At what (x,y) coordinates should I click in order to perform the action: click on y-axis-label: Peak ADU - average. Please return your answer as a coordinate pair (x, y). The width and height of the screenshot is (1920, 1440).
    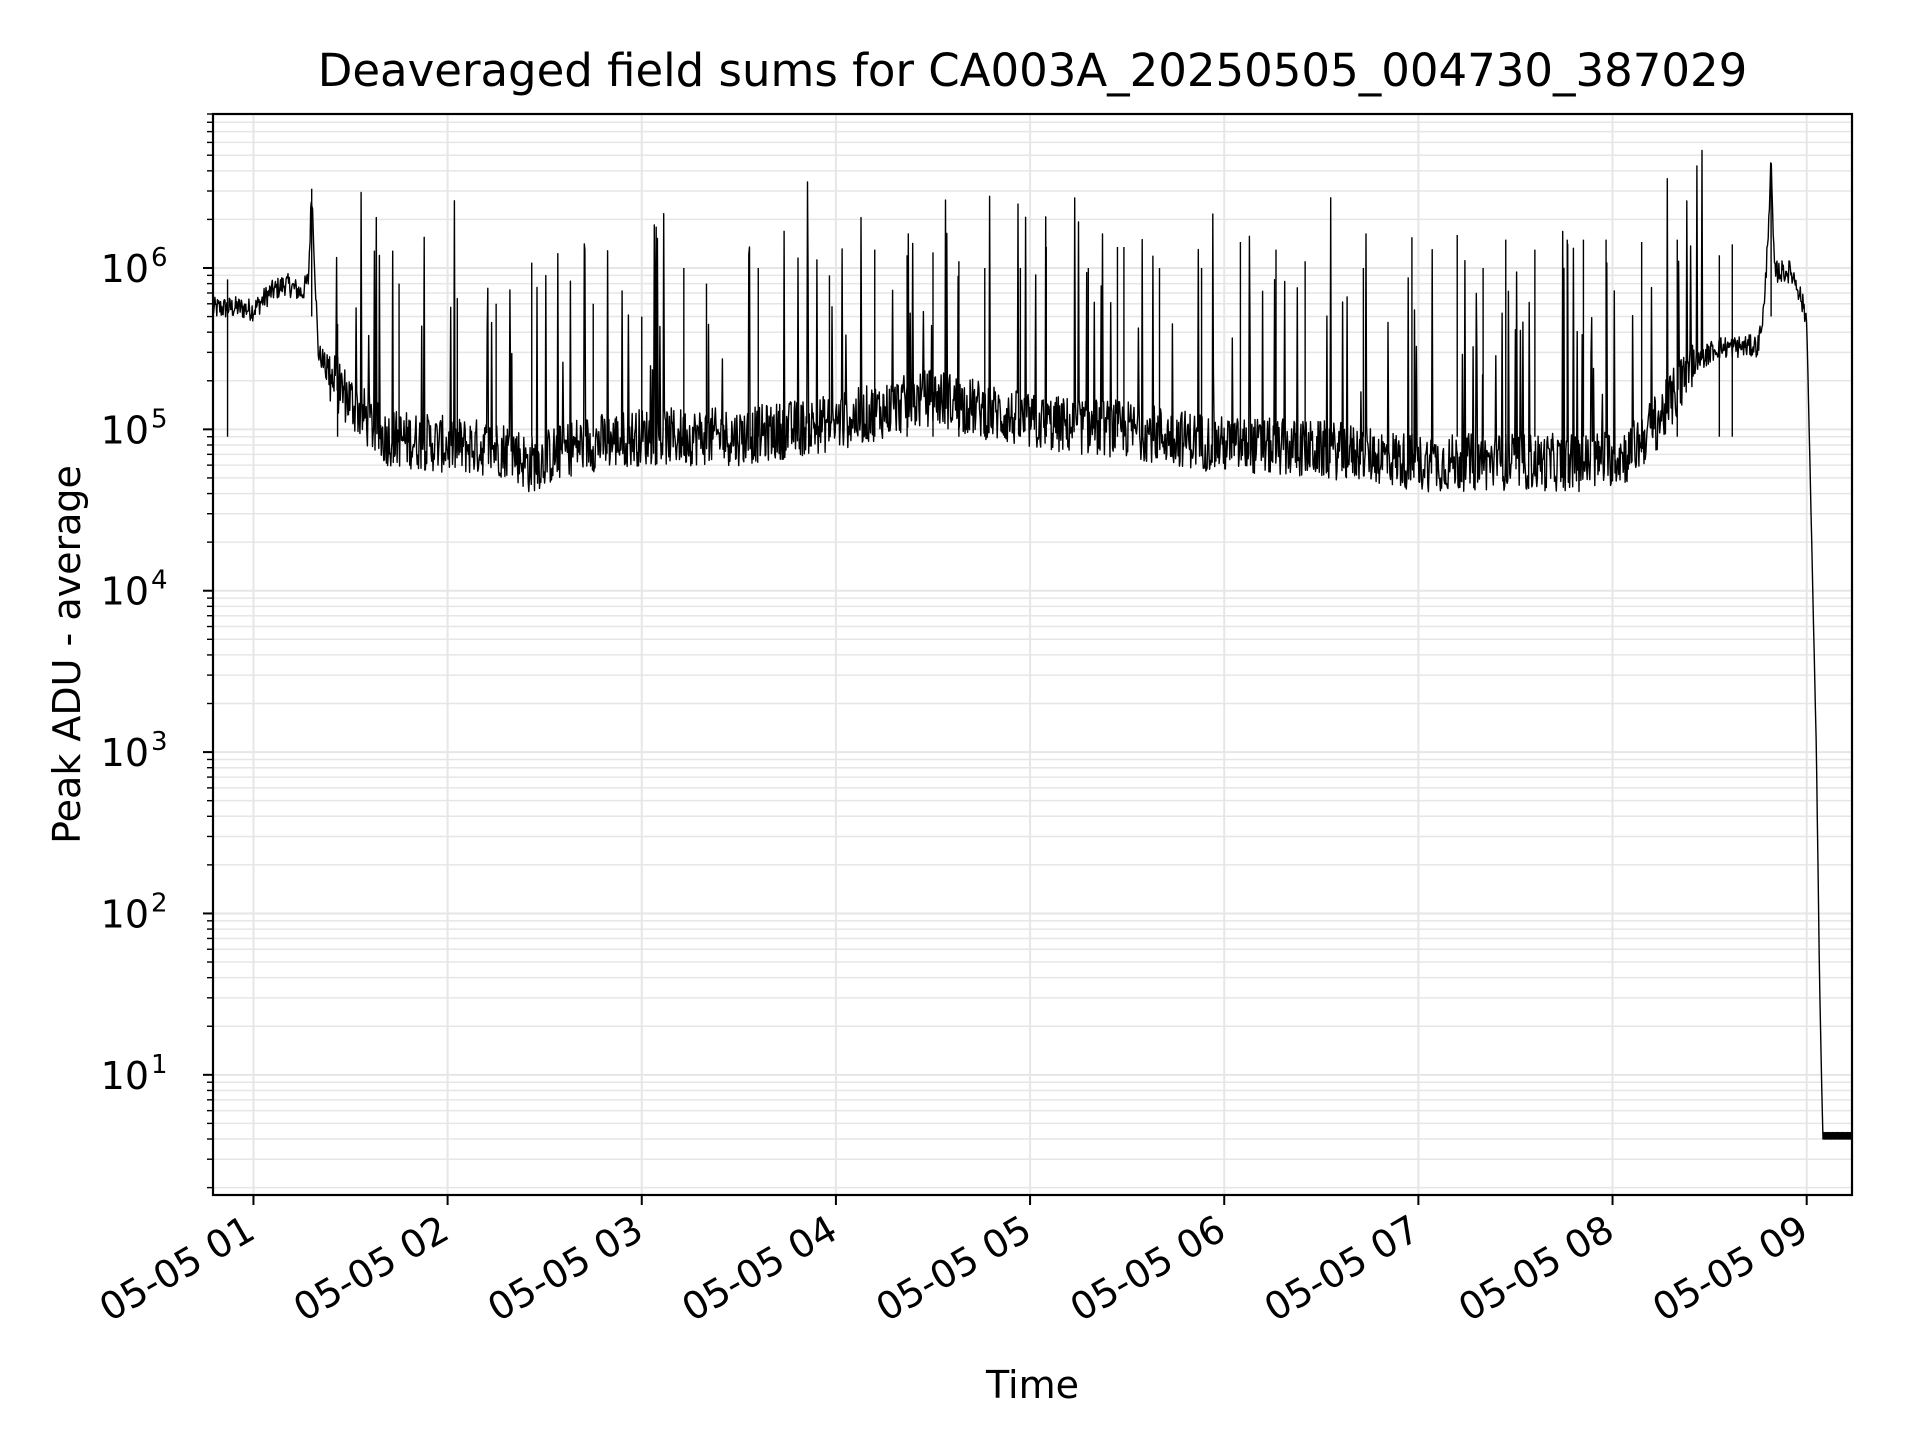
    Looking at the image, I should click on (67, 654).